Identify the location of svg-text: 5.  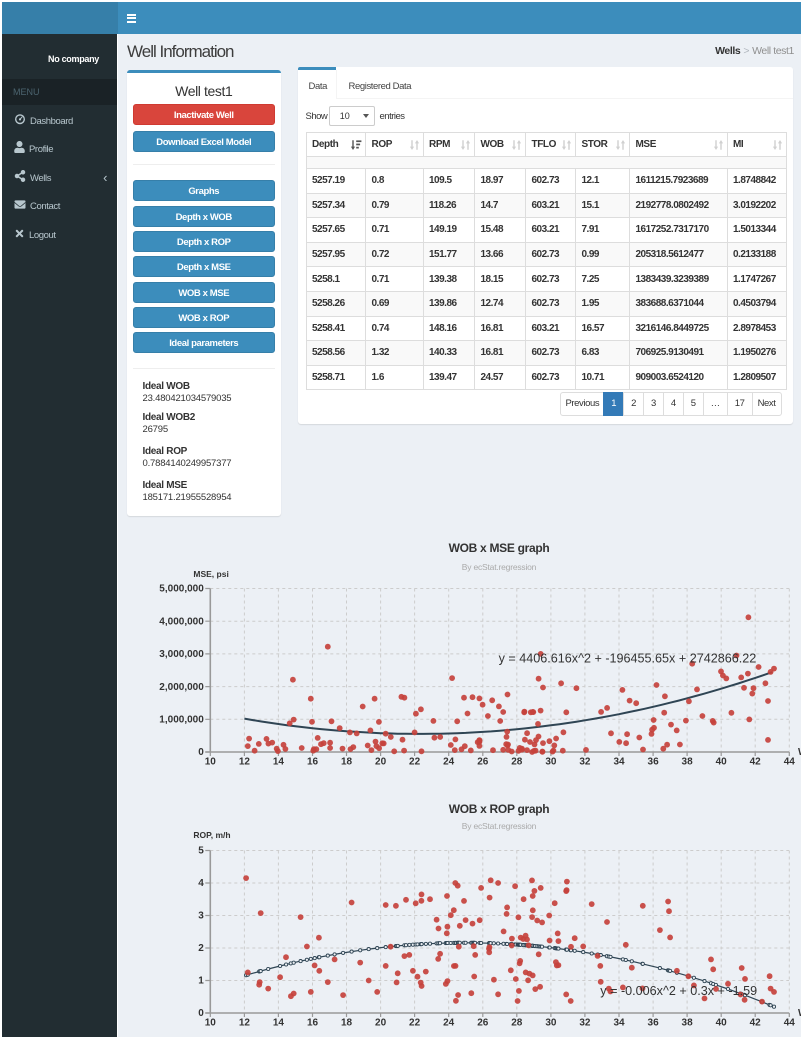
(201, 851).